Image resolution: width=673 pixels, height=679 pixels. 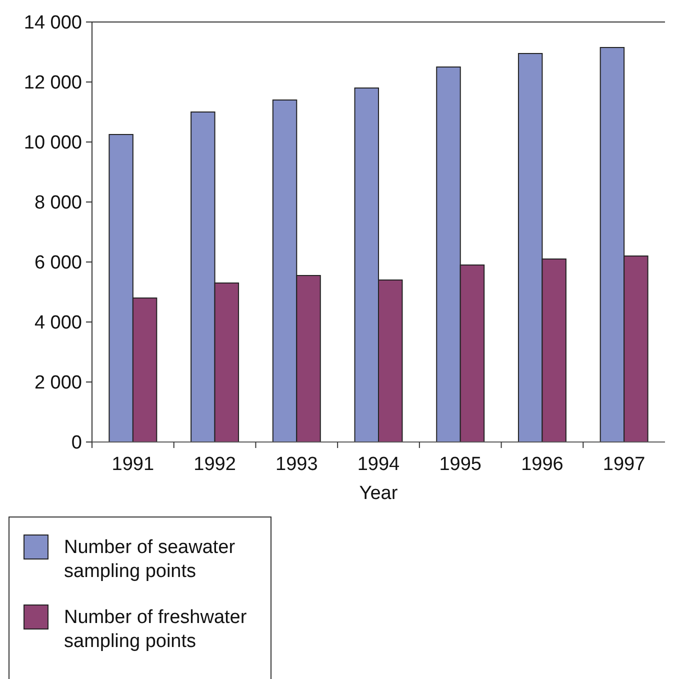 I want to click on x-tick-label: 1996, so click(x=542, y=464).